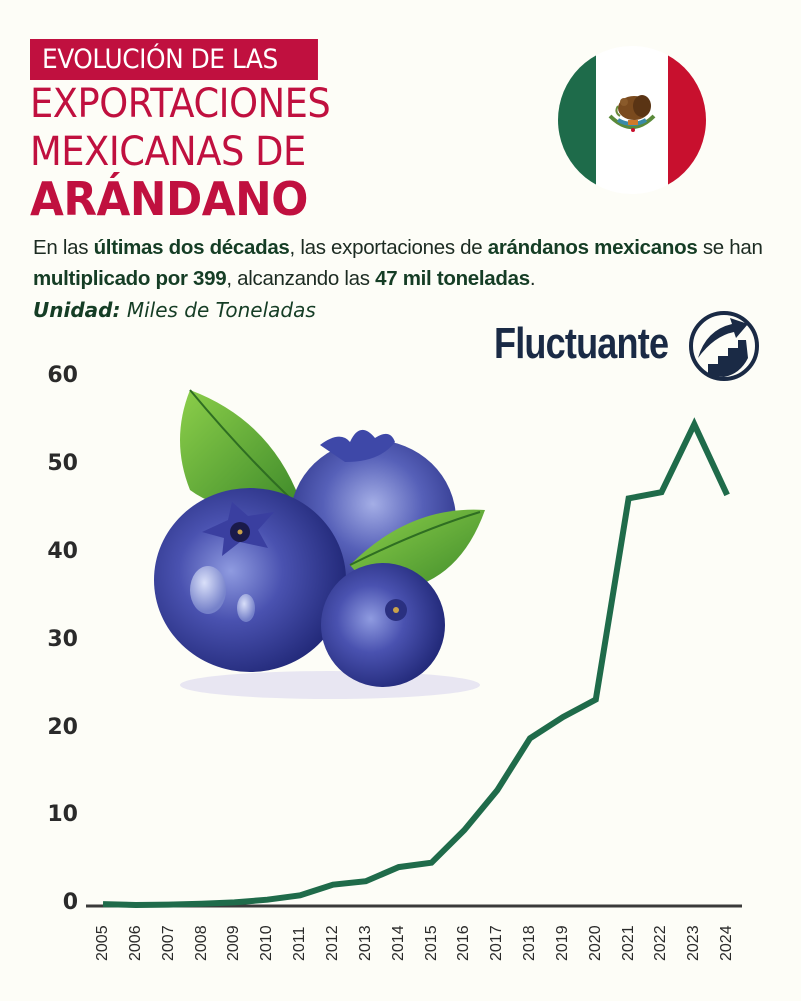 This screenshot has width=801, height=1001. I want to click on brand-logo-text: Fluctuante, so click(581, 343).